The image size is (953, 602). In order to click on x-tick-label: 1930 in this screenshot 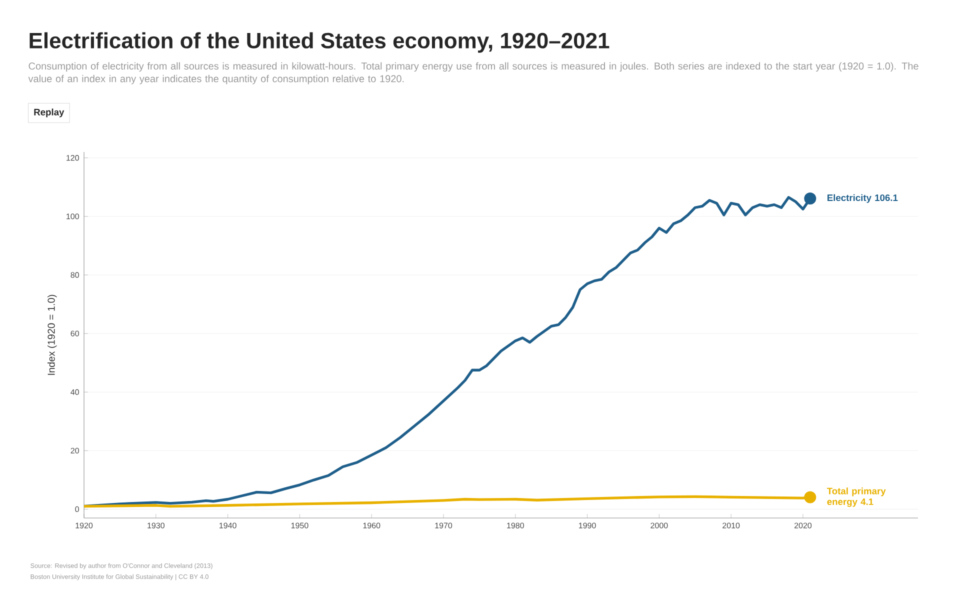, I will do `click(156, 525)`.